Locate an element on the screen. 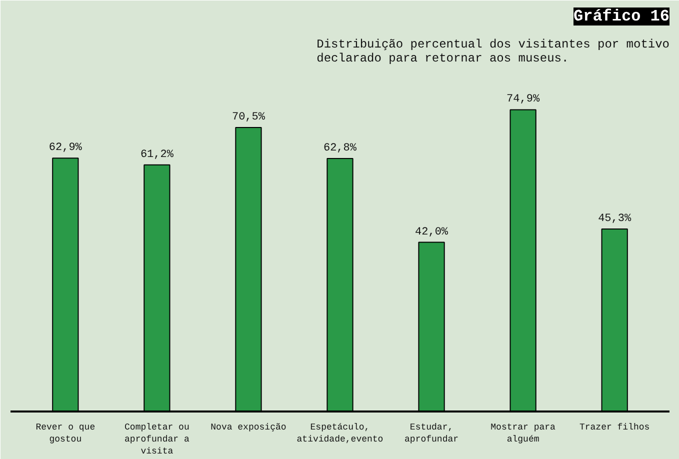  data-label: 61,2% is located at coordinates (157, 154).